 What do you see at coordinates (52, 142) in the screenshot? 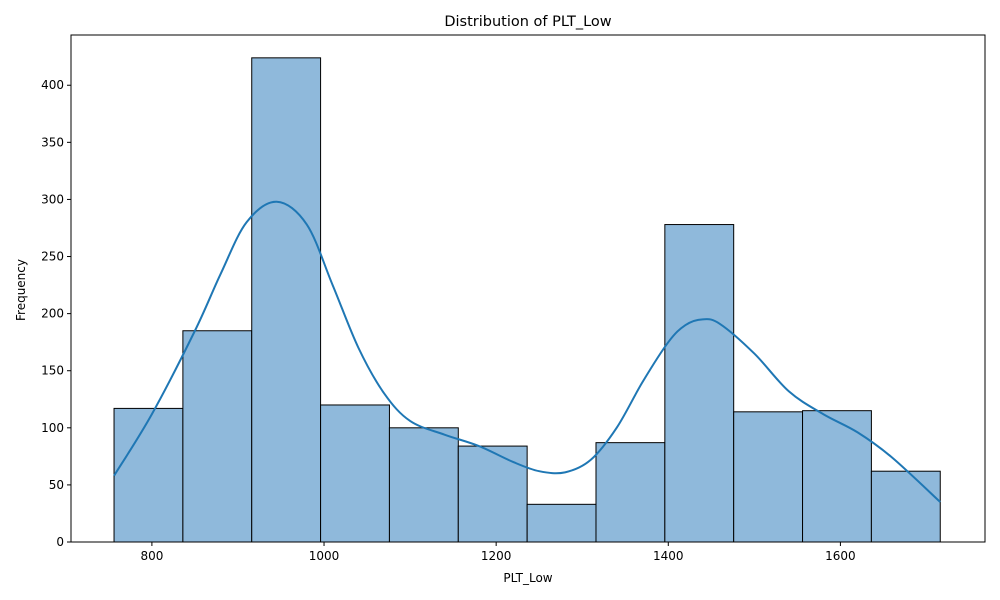
I see `y-tick-label: 350` at bounding box center [52, 142].